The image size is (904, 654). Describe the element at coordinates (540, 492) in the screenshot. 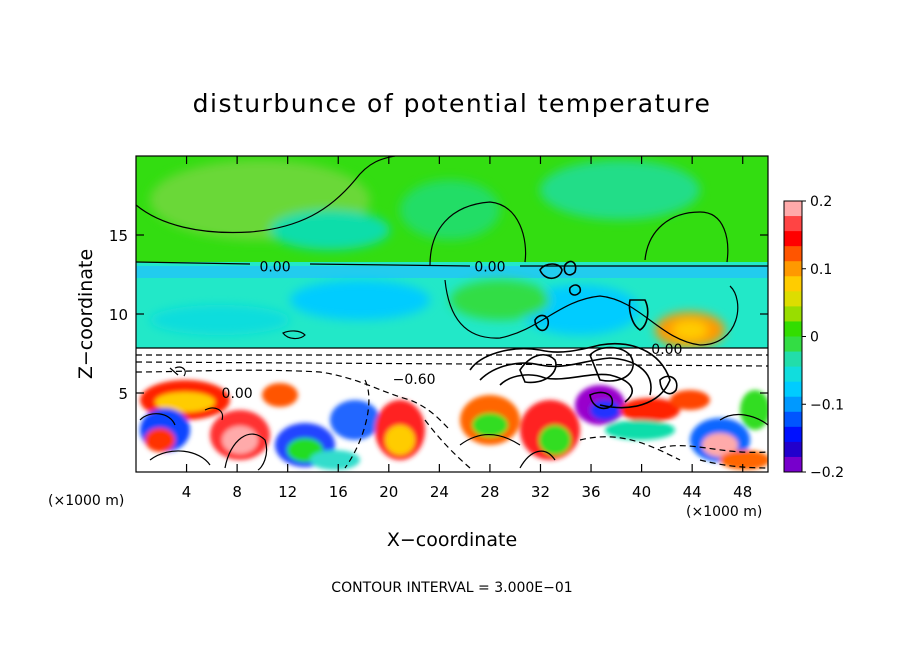

I see `x-tick-label: 32` at that location.